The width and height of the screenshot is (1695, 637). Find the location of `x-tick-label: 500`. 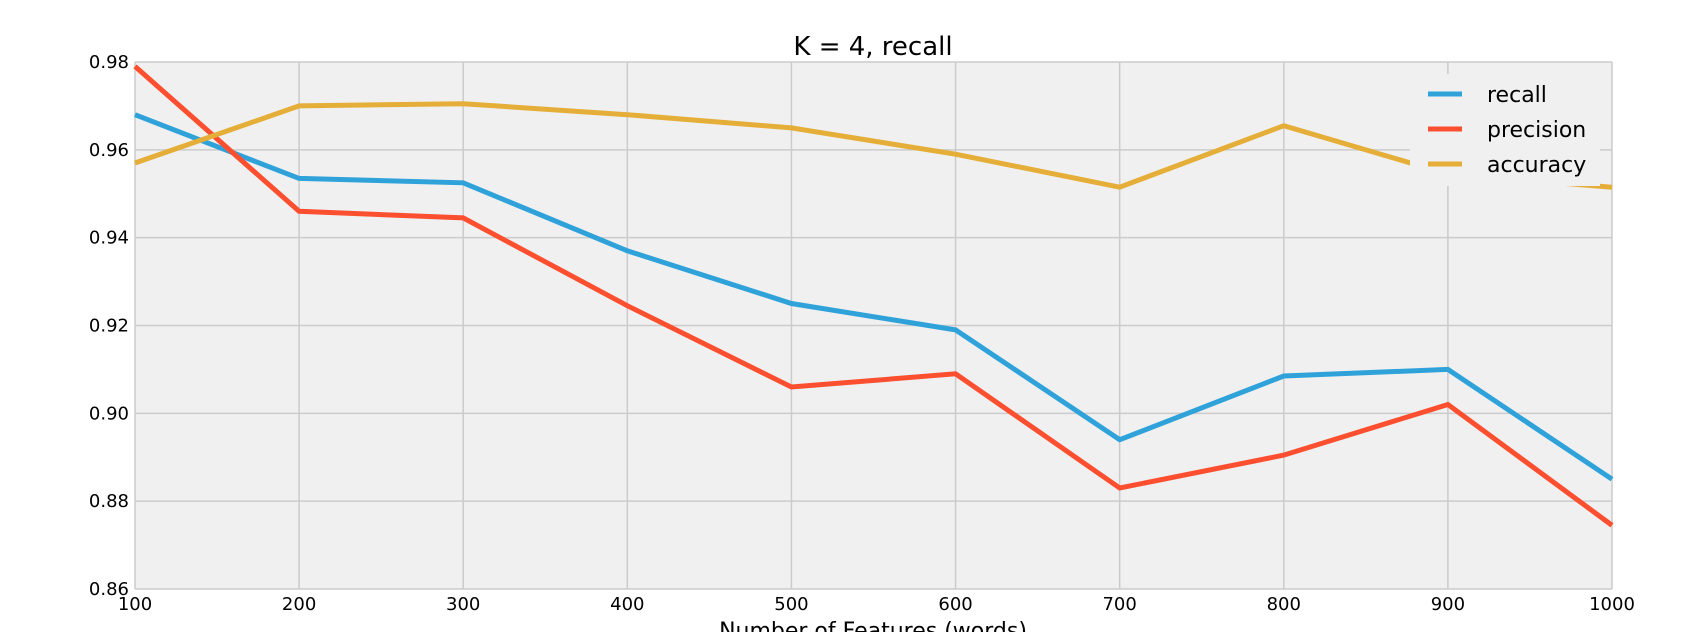

x-tick-label: 500 is located at coordinates (791, 604).